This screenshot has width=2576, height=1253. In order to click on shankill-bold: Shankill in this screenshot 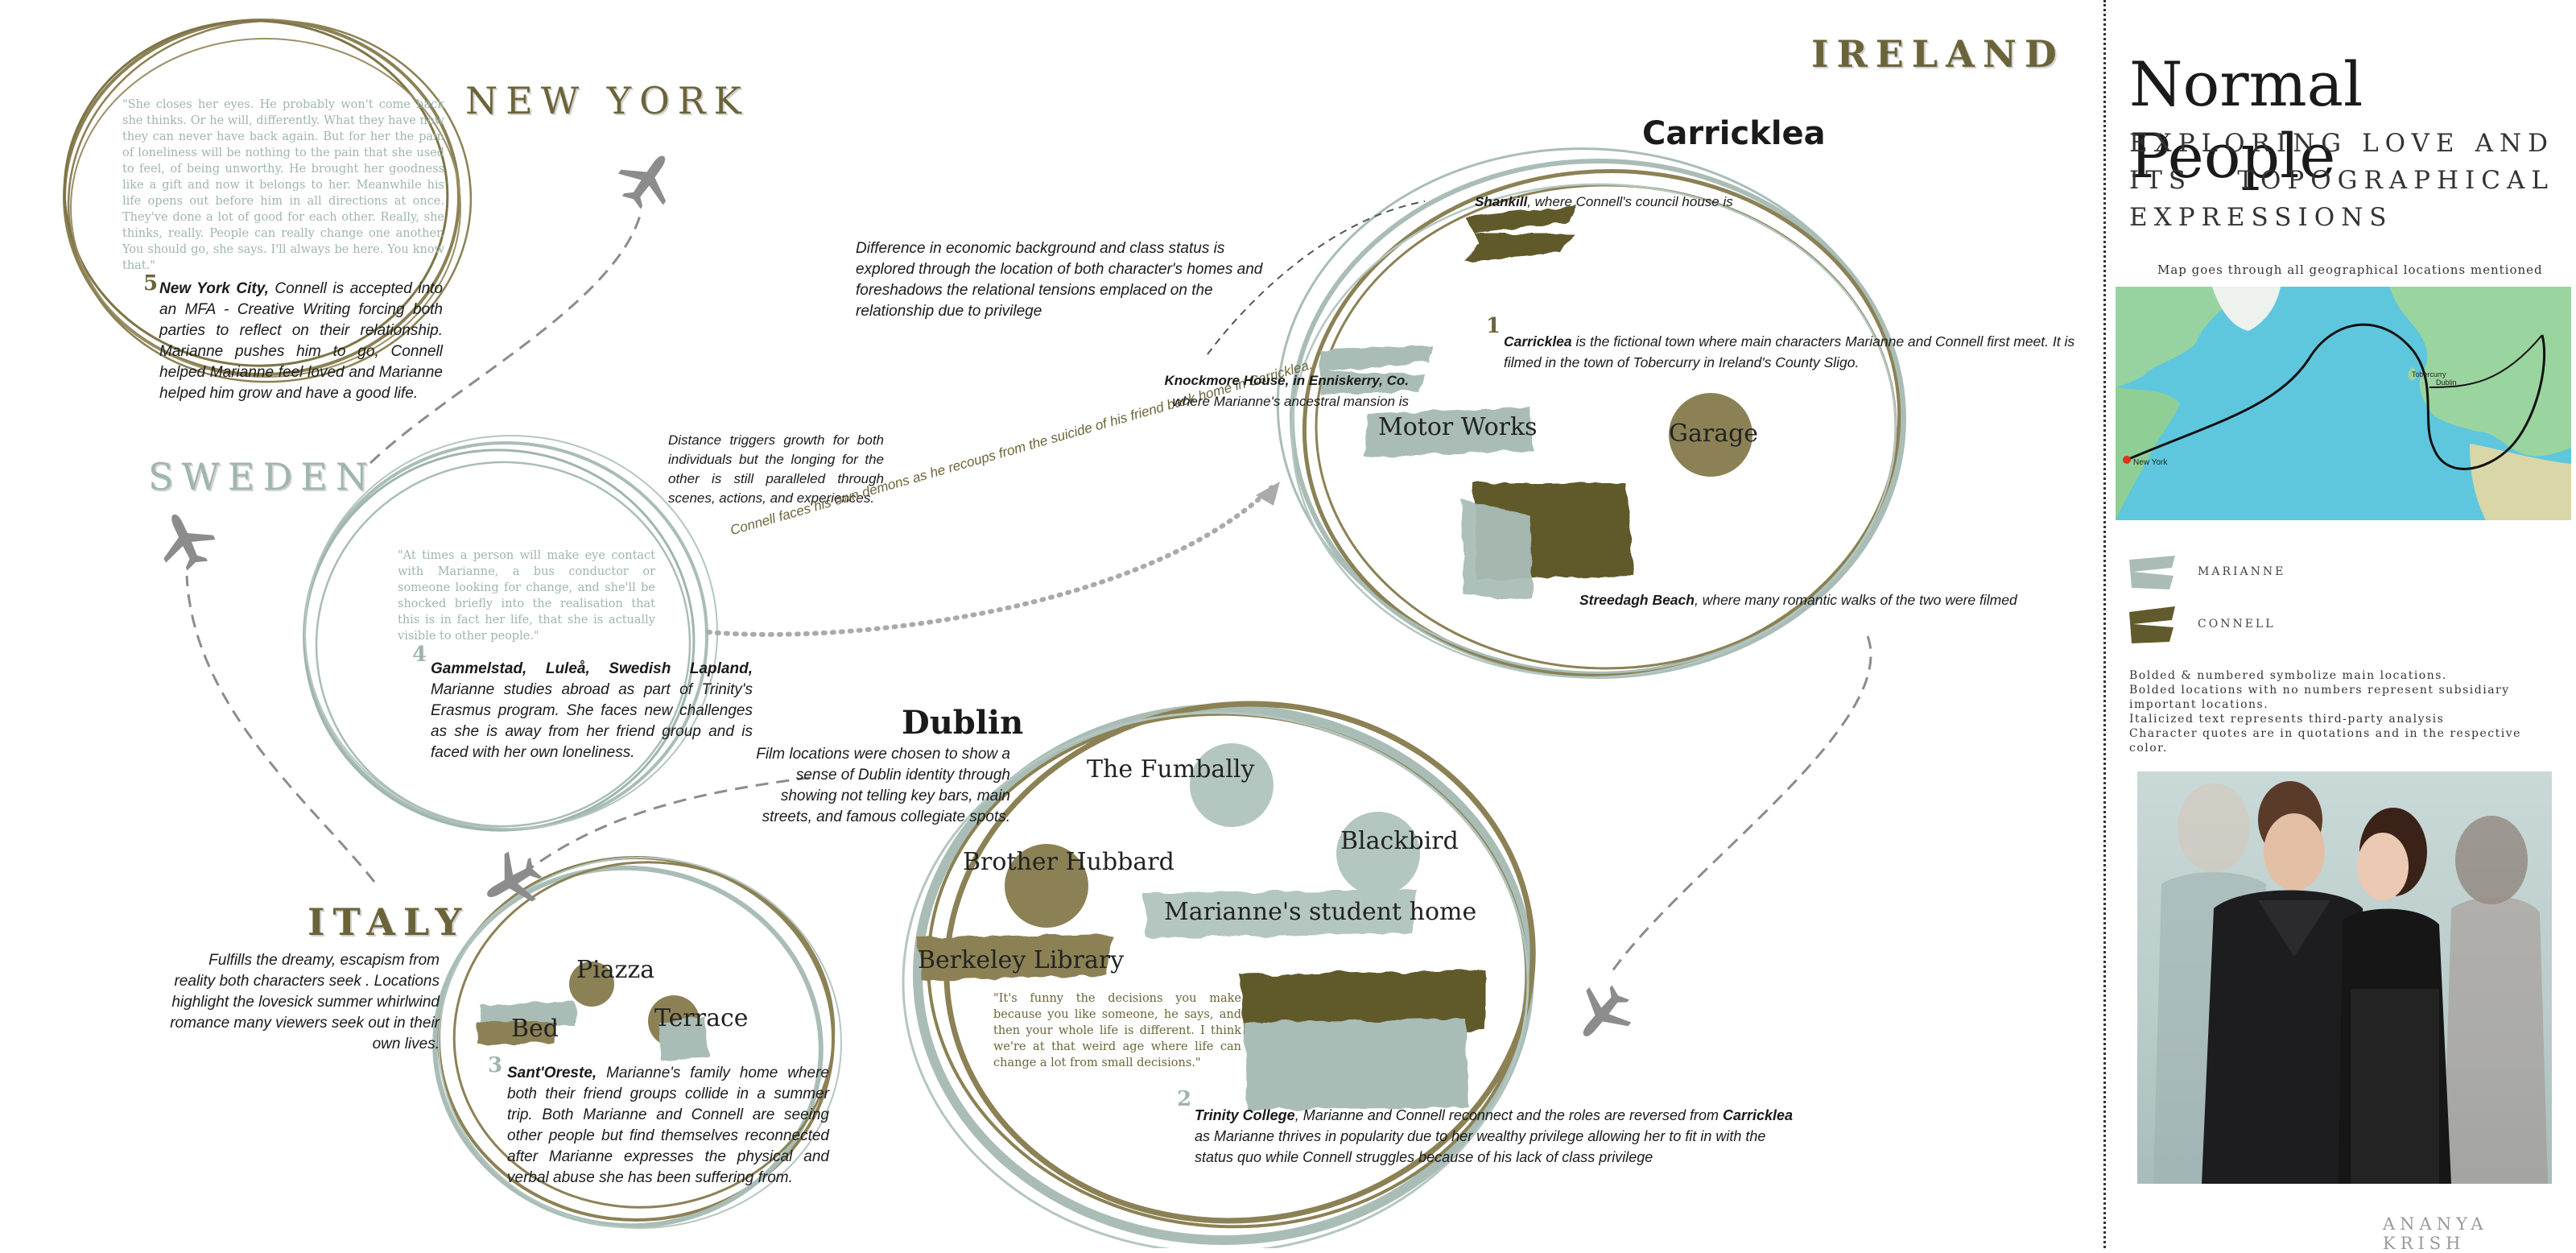, I will do `click(1501, 201)`.